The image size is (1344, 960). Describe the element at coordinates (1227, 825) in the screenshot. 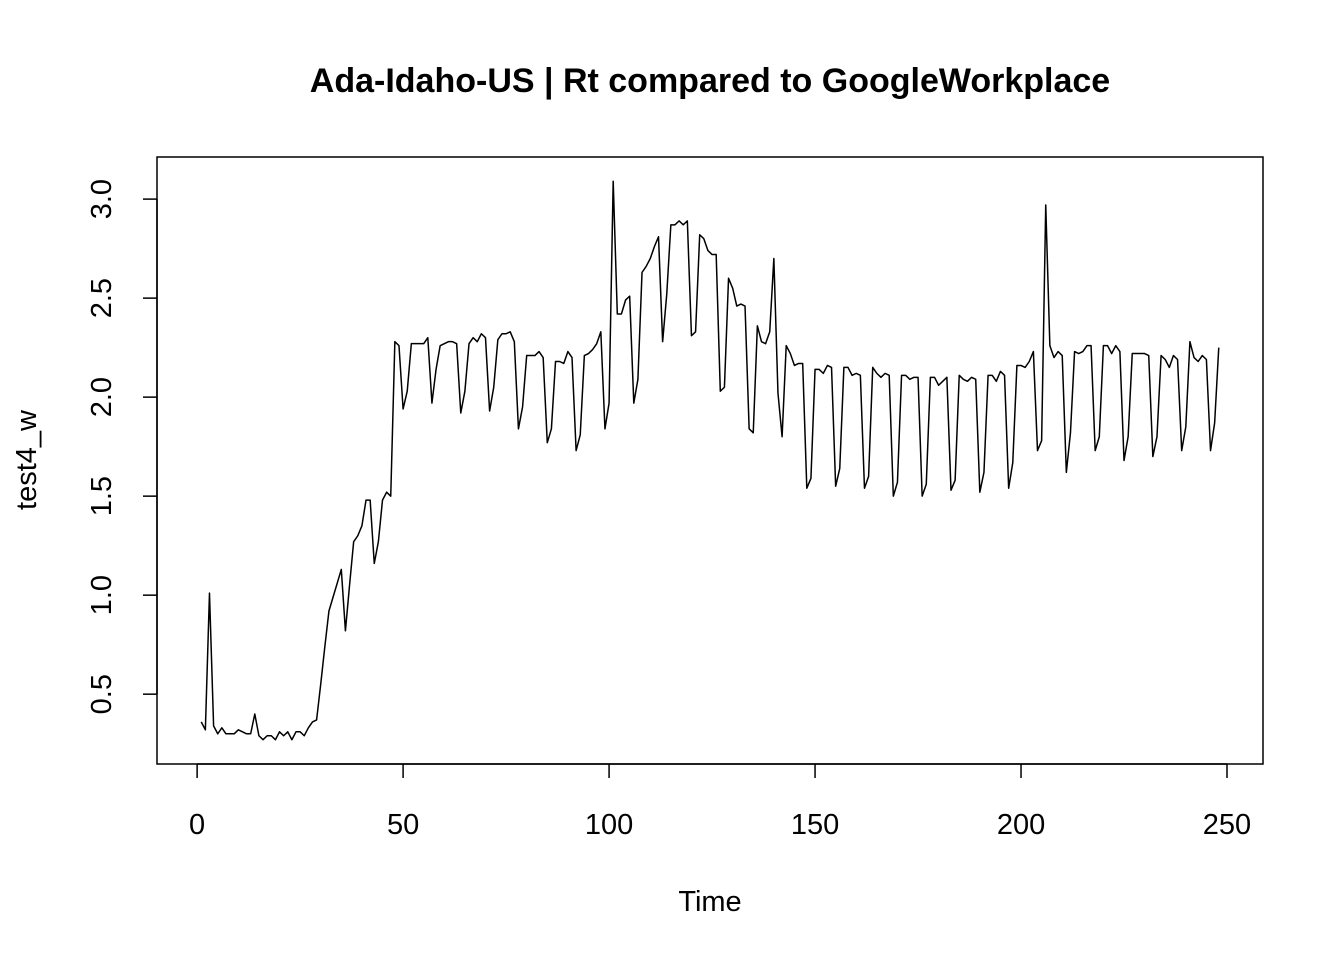

I see `x-tick-label: 250` at that location.